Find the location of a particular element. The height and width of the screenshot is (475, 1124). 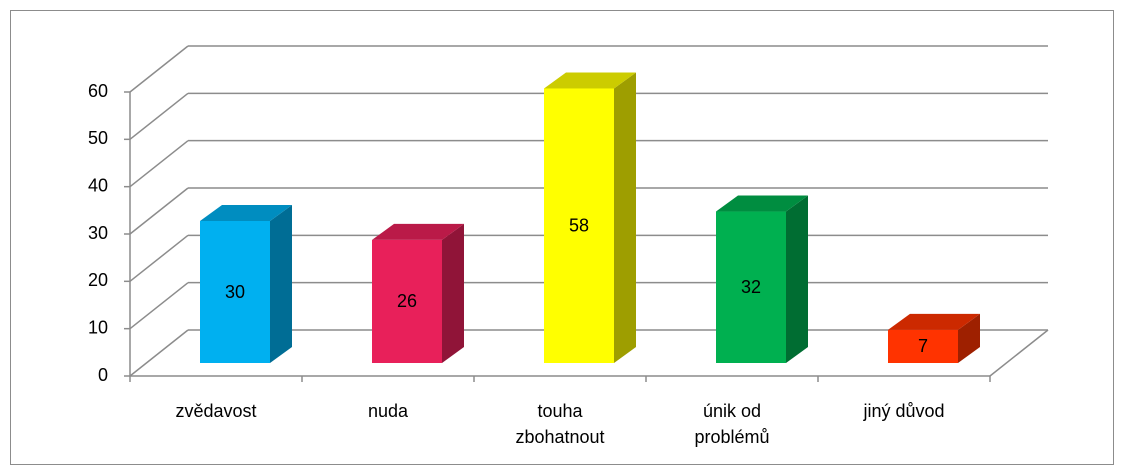

floor-edge is located at coordinates (1019, 353).